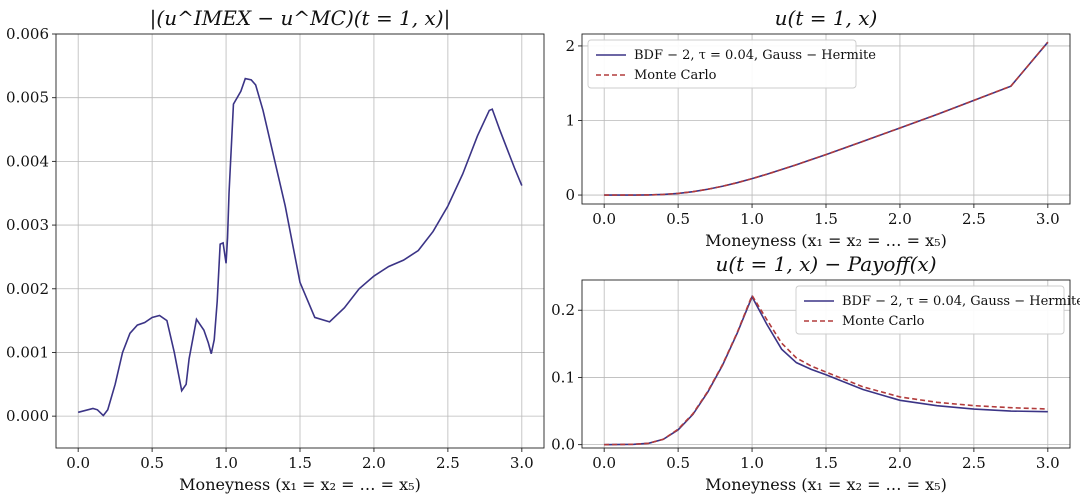  What do you see at coordinates (27, 416) in the screenshot?
I see `y-tick-label: 0.000` at bounding box center [27, 416].